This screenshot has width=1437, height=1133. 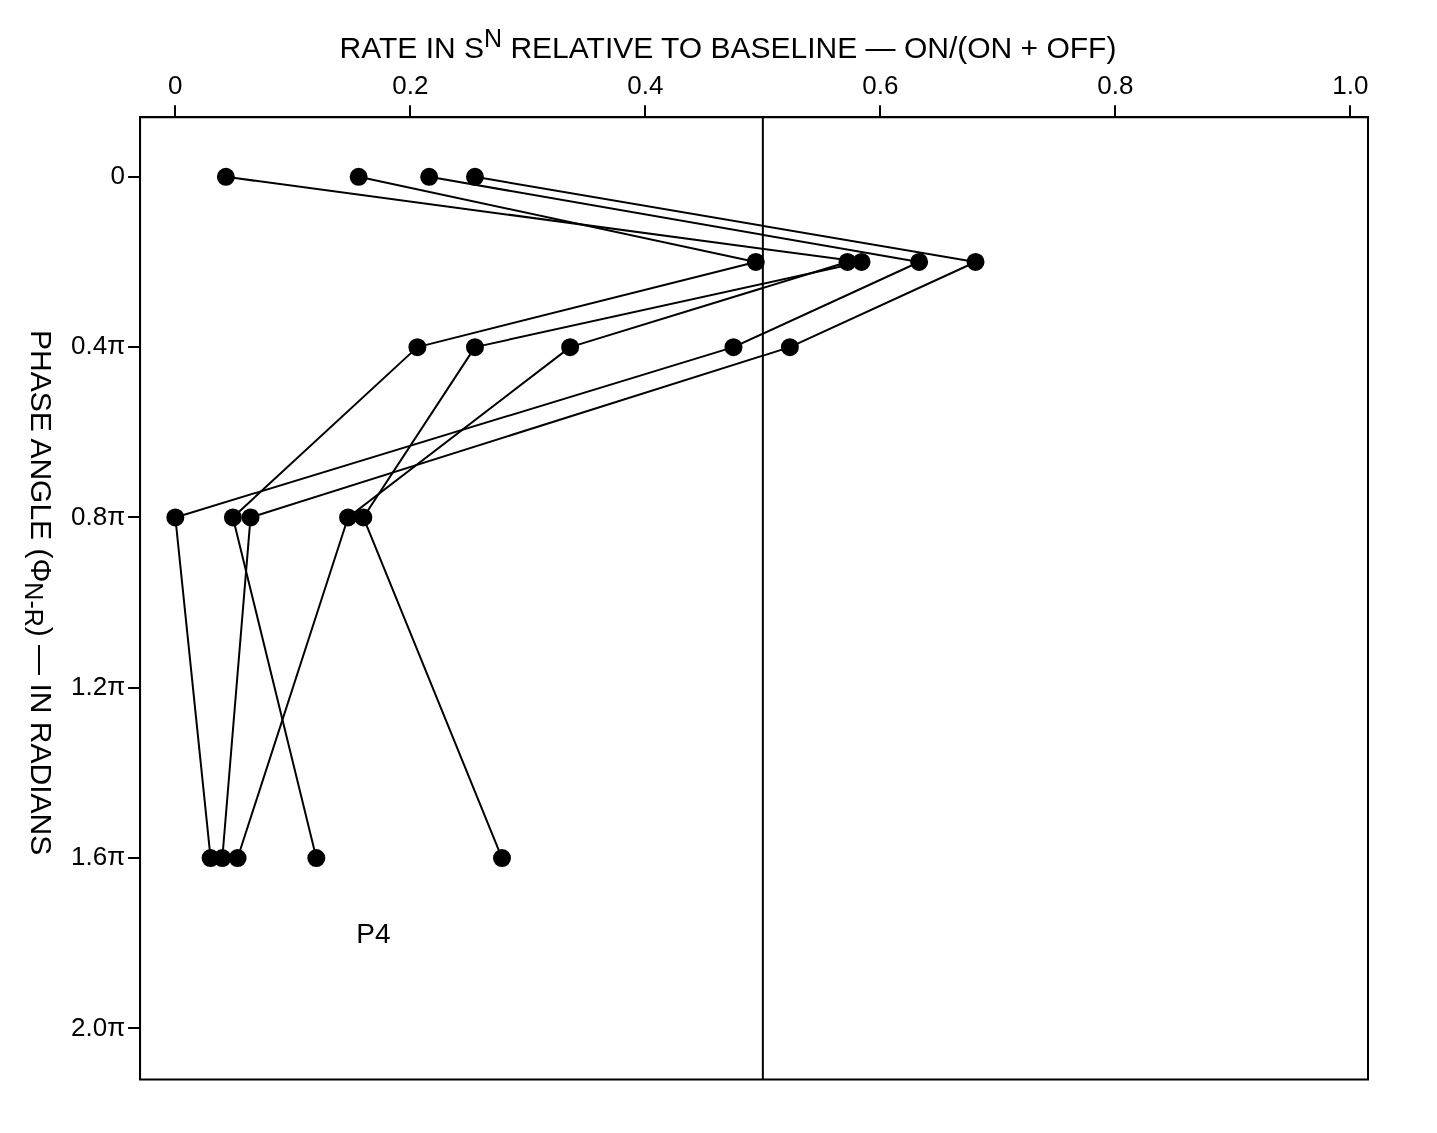 What do you see at coordinates (98, 856) in the screenshot?
I see `y-tick-label: 1.6π` at bounding box center [98, 856].